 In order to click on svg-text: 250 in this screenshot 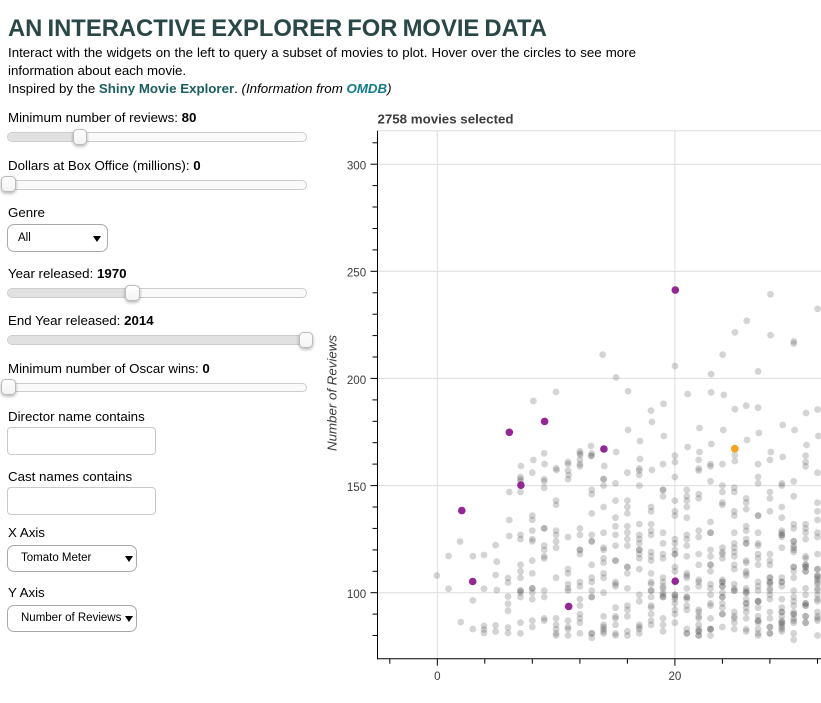, I will do `click(356, 273)`.